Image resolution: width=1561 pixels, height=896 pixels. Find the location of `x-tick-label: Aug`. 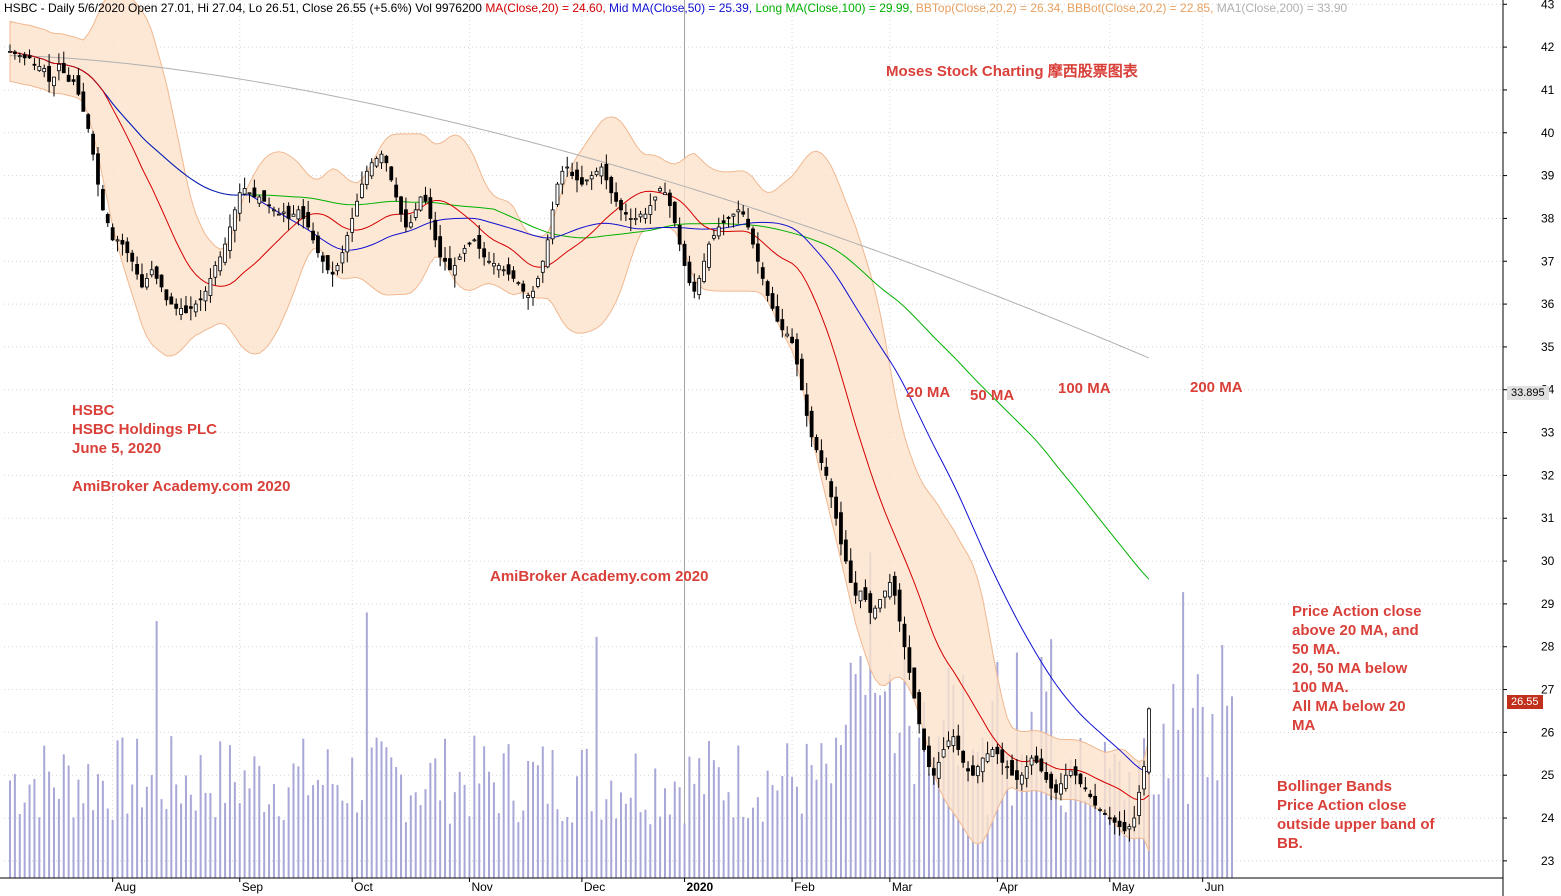

x-tick-label: Aug is located at coordinates (125, 887).